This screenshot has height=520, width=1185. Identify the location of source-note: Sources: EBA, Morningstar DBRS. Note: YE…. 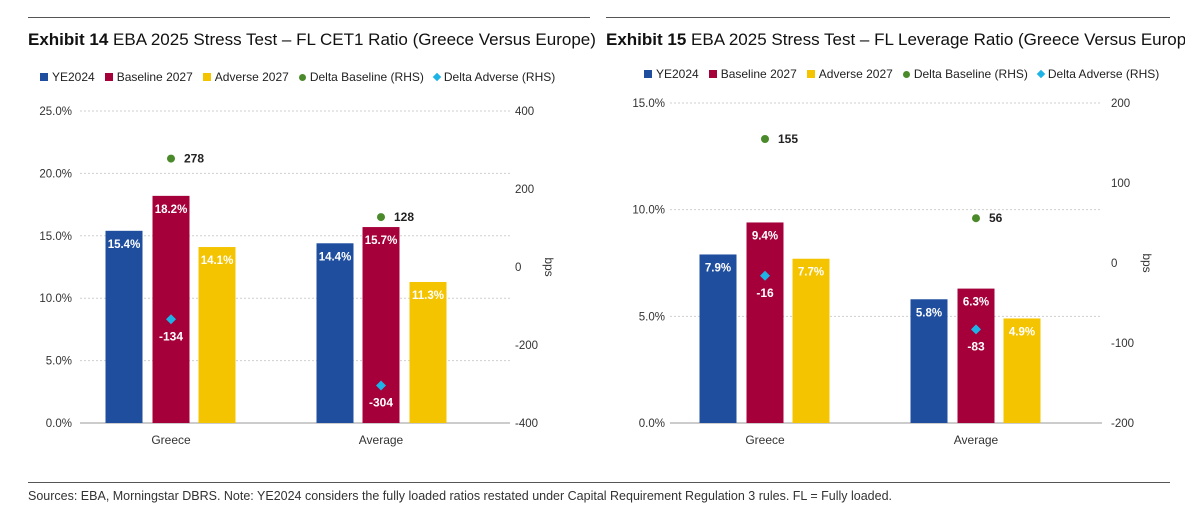
(460, 496).